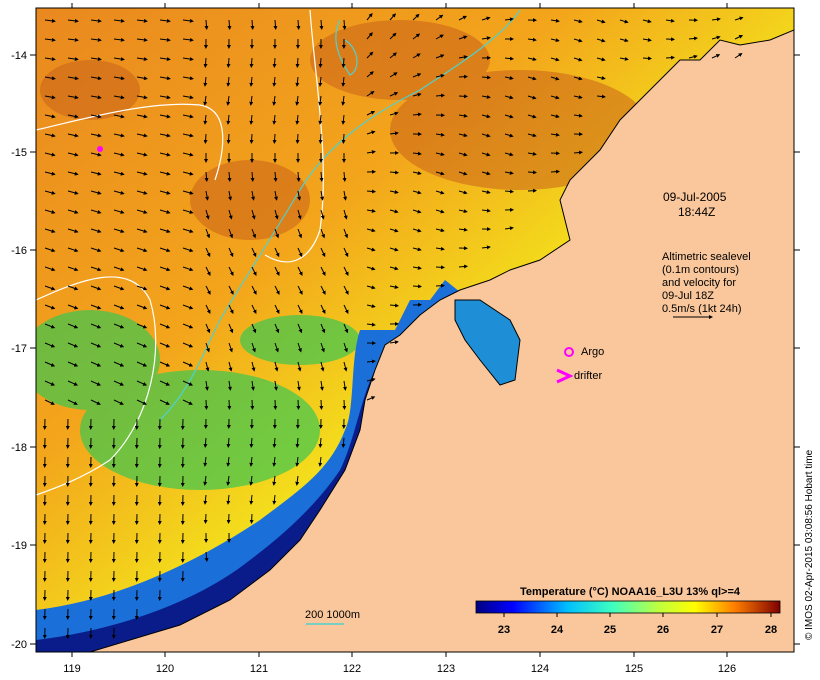  I want to click on lat-tick-label: -15, so click(19, 153).